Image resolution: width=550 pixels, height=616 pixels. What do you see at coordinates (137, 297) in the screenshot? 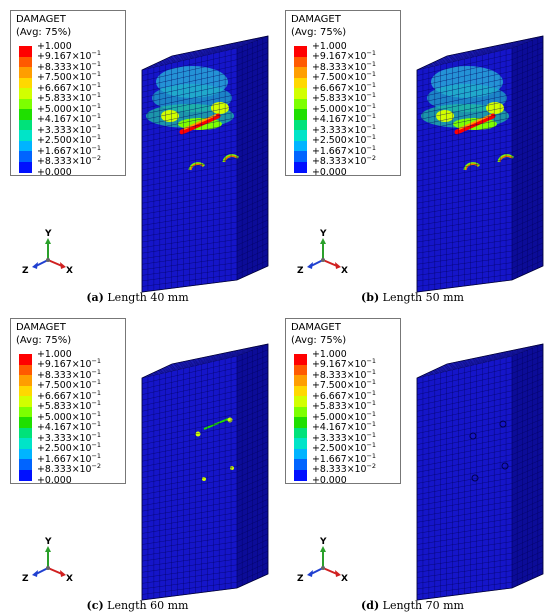
I see `panel-caption: (a) Length 40 mm` at bounding box center [137, 297].